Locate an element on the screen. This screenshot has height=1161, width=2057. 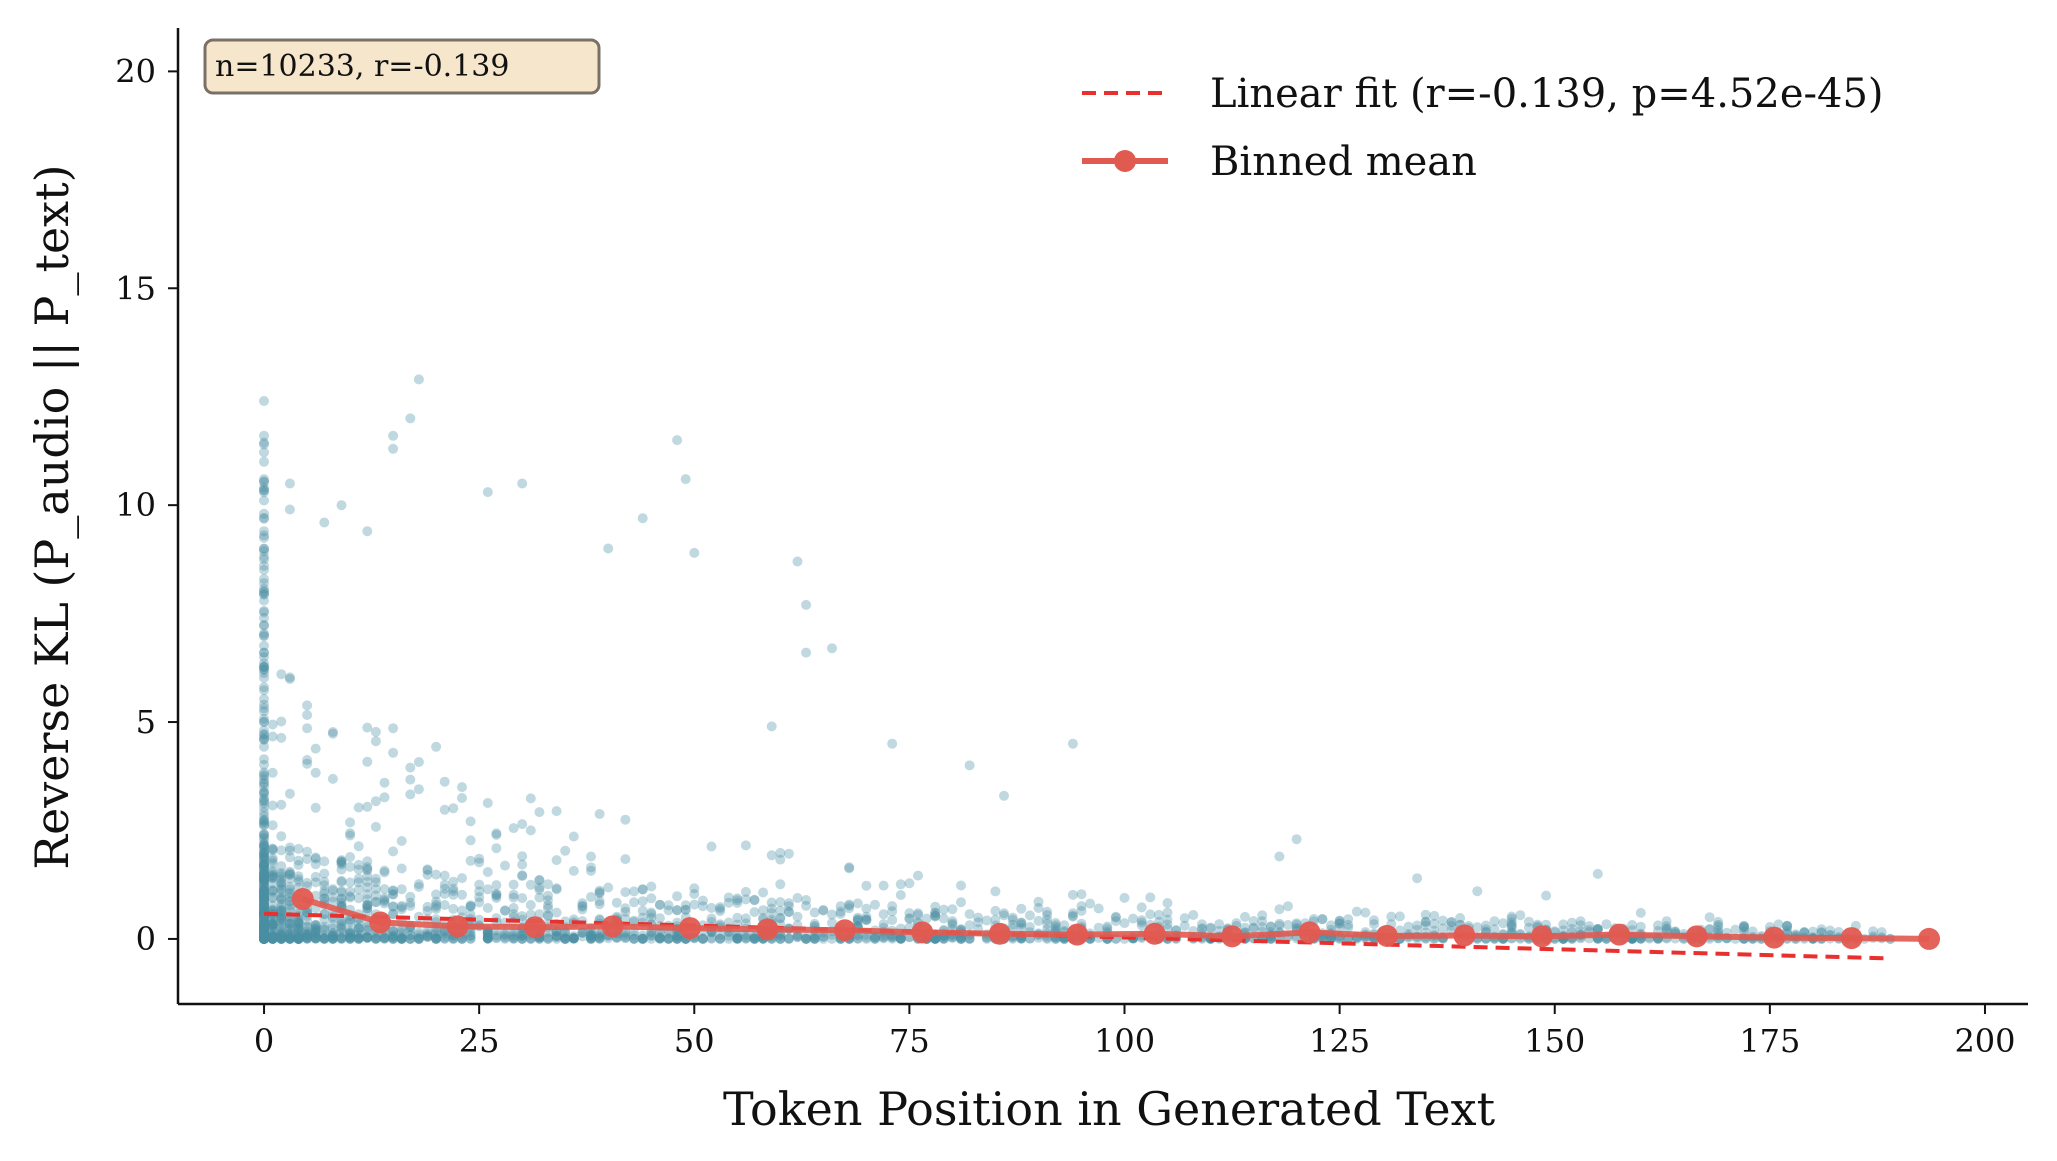
x-tick-label: 50 is located at coordinates (694, 1041).